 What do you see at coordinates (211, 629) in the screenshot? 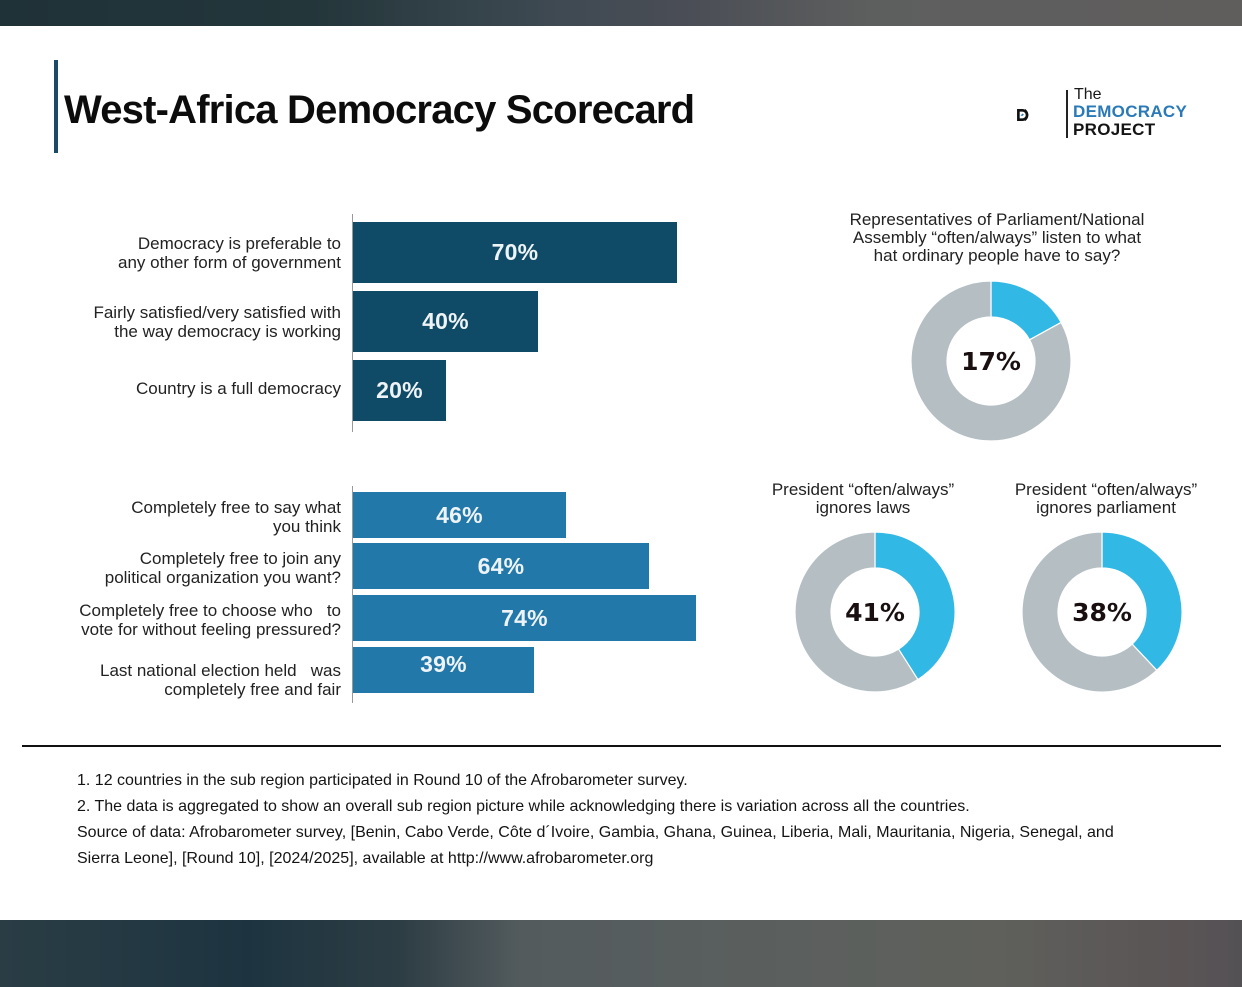
I see `bar-category-label-line: vote for without feeling pressured?` at bounding box center [211, 629].